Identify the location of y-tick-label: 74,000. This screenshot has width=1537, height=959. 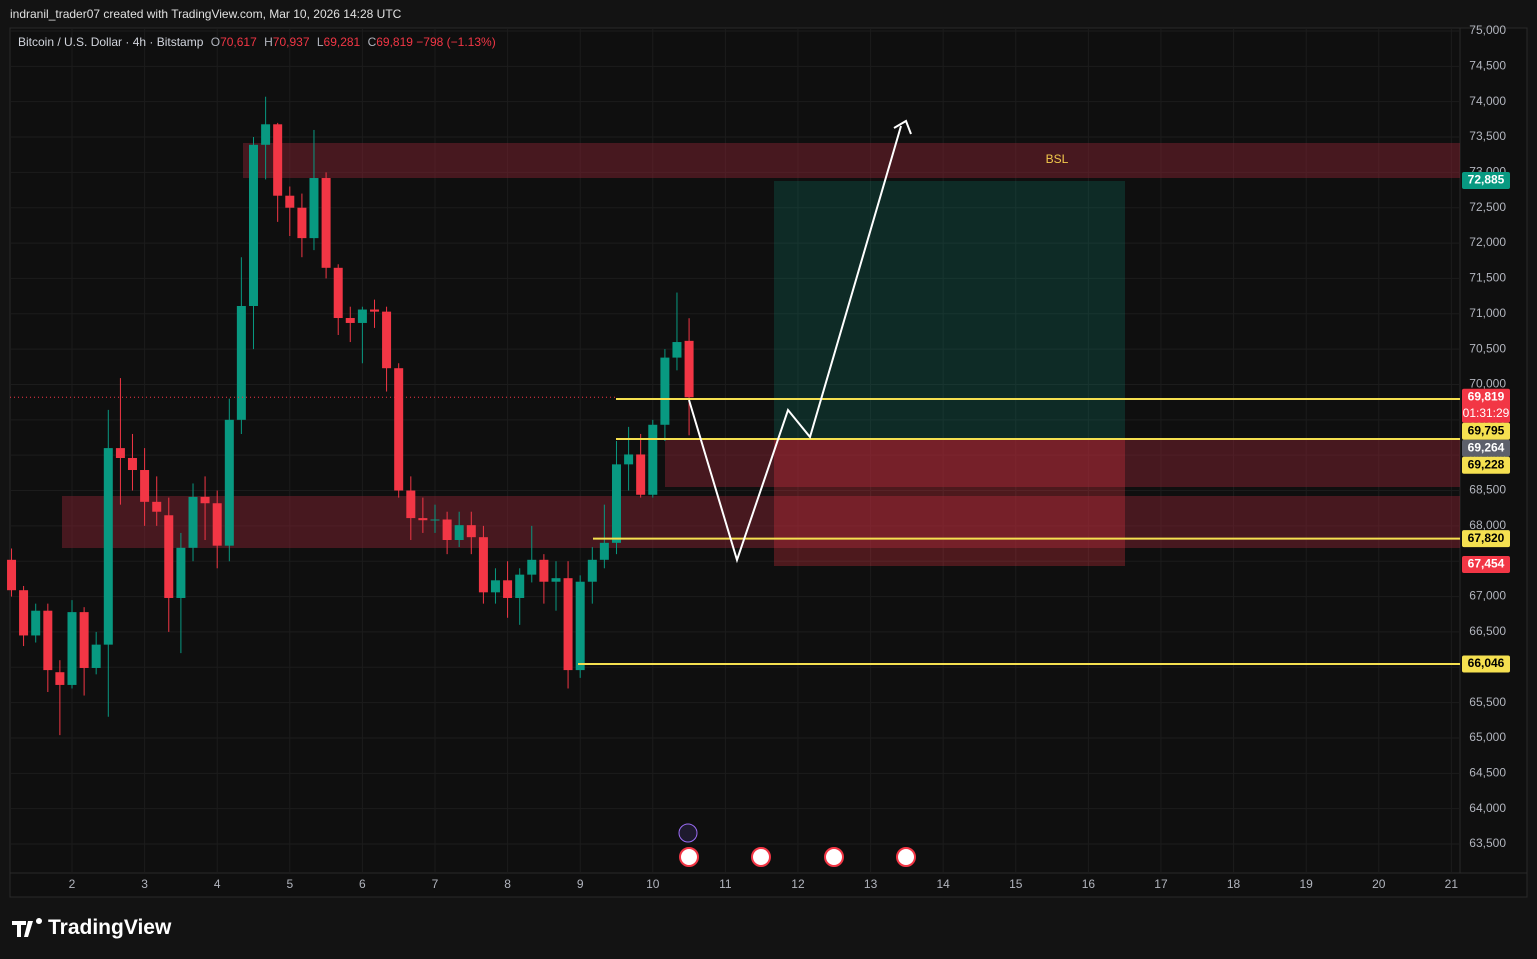
(1487, 101).